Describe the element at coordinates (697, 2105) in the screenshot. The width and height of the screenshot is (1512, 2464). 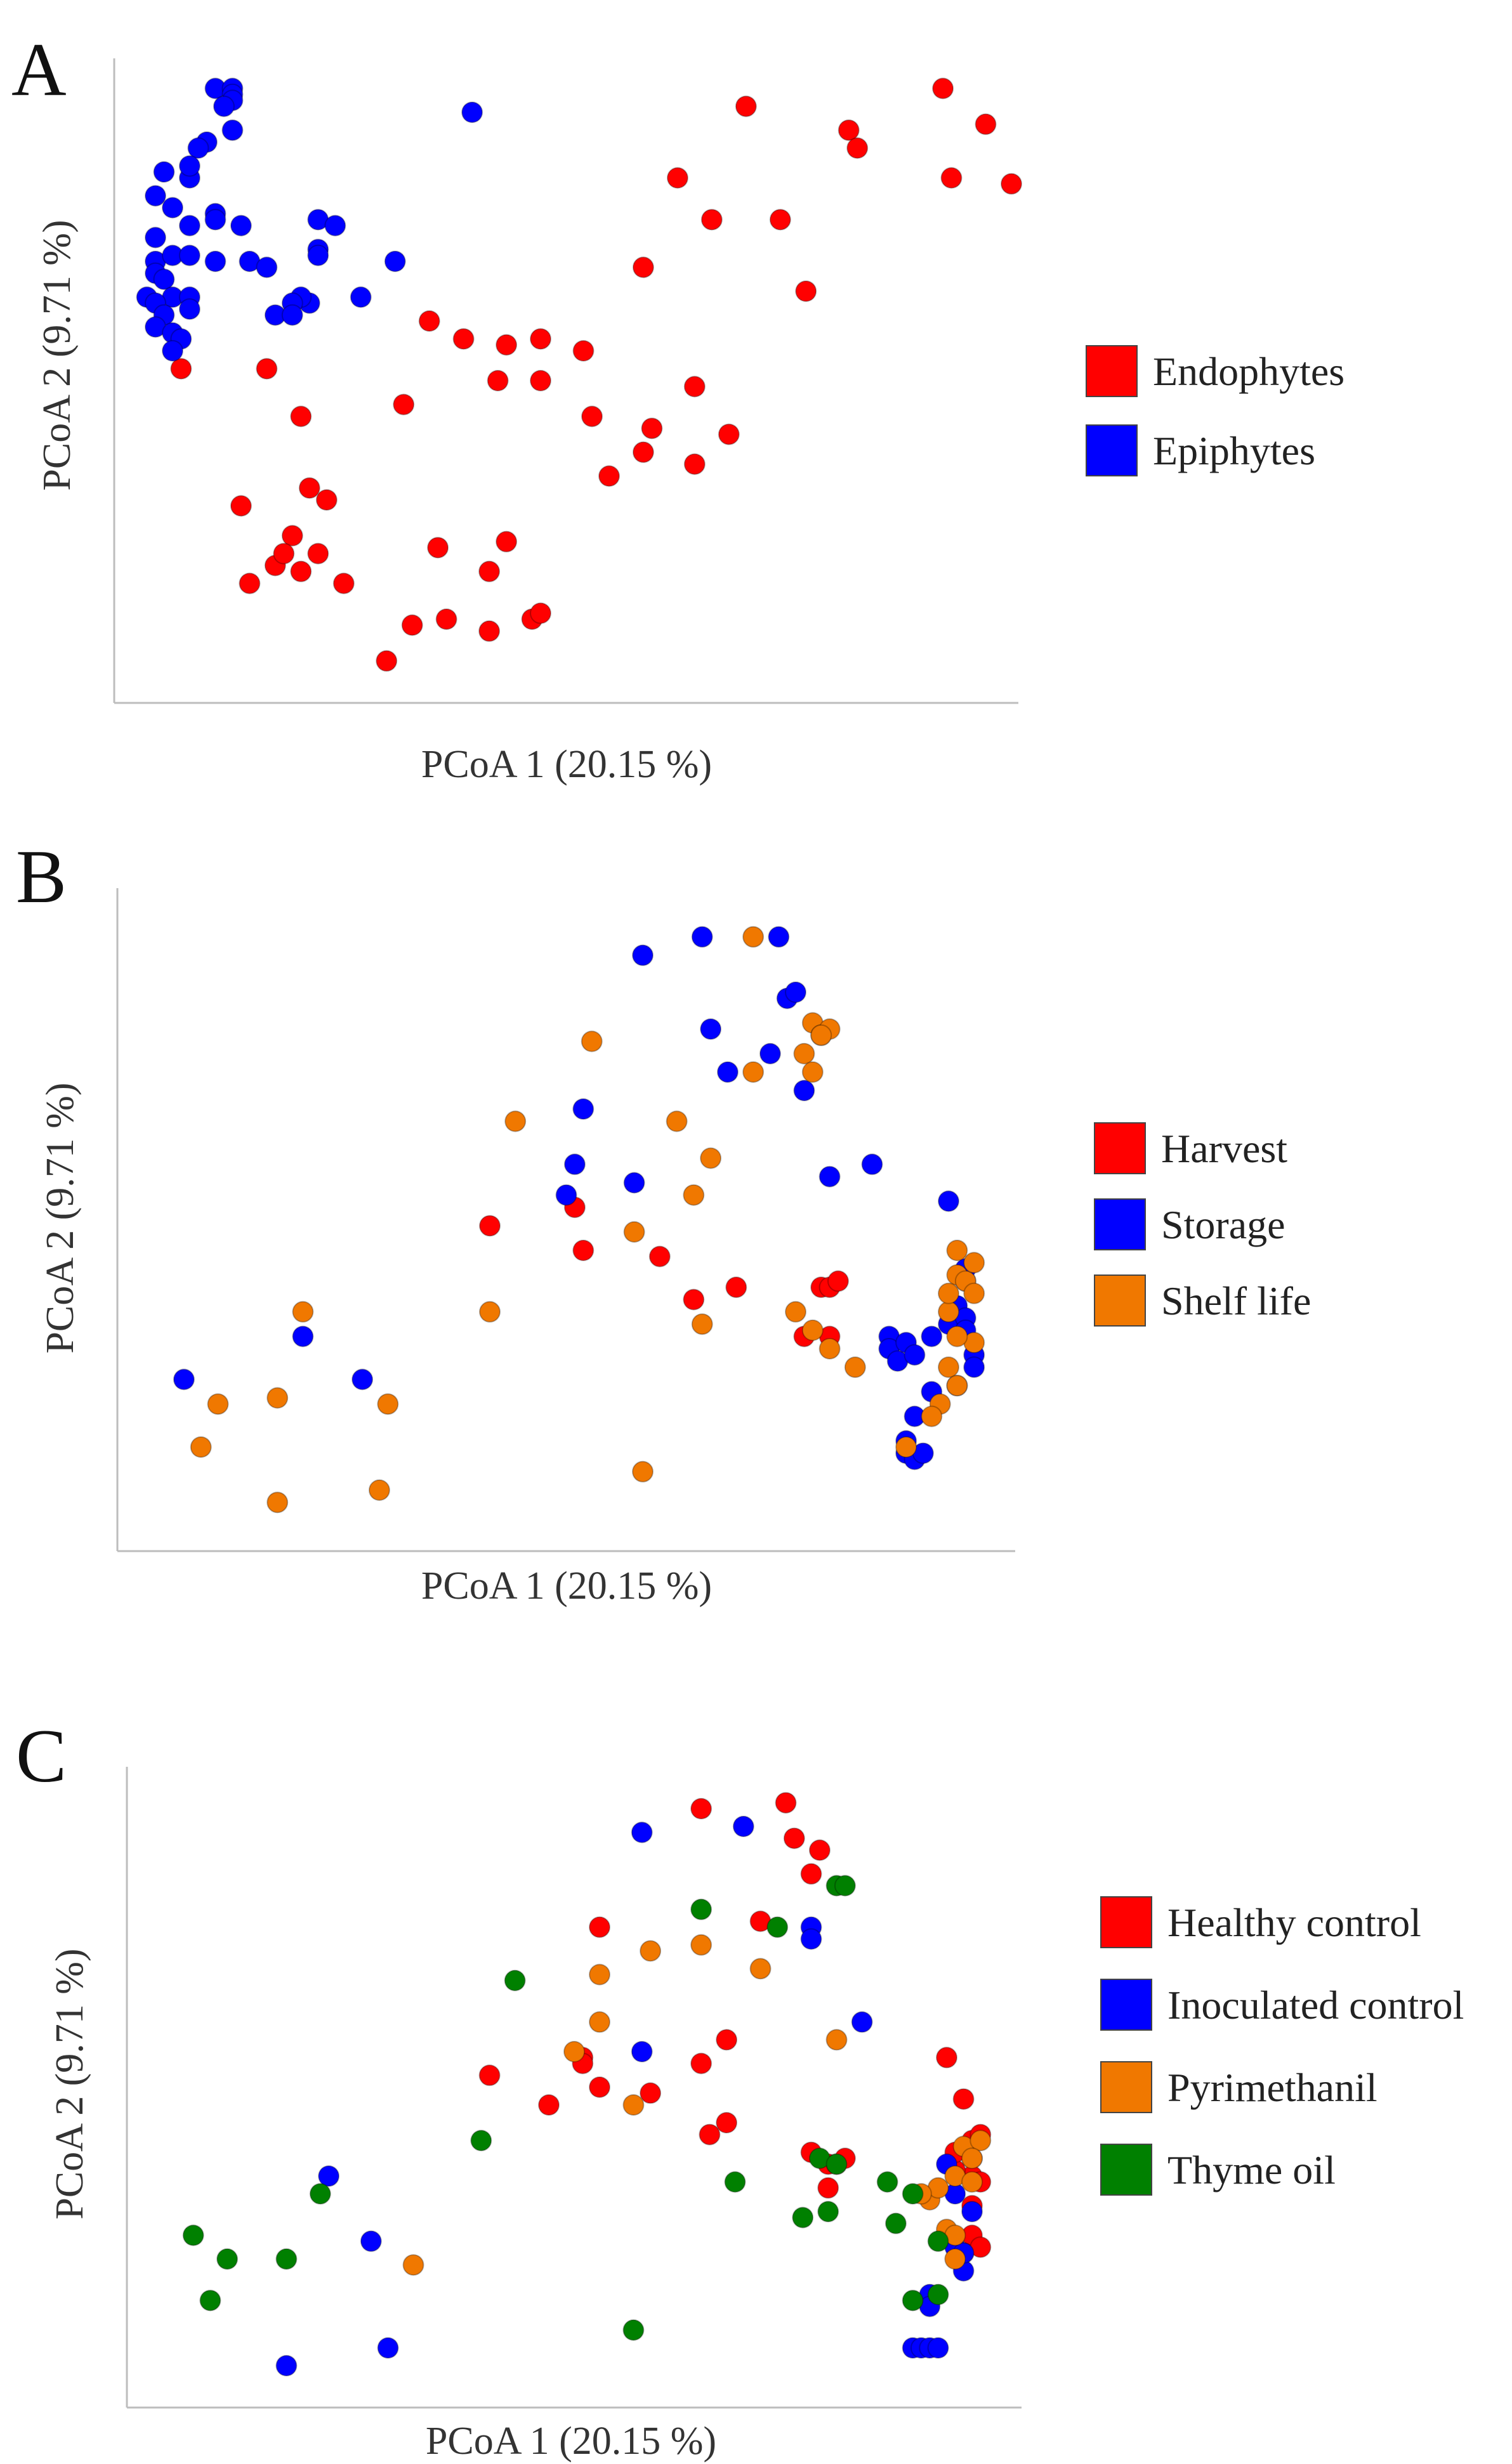
I see `series-pyrimethanil` at that location.